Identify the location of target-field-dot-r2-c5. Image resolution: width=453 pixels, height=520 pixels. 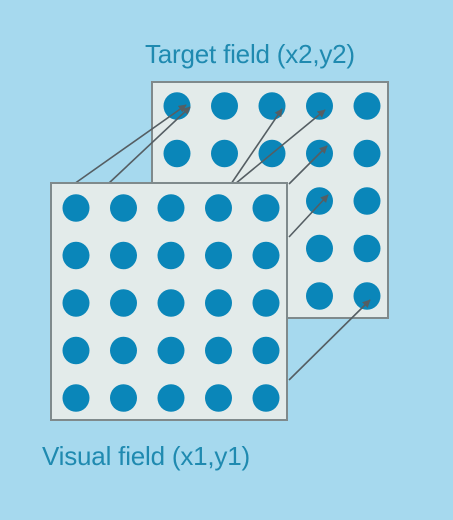
(367, 153).